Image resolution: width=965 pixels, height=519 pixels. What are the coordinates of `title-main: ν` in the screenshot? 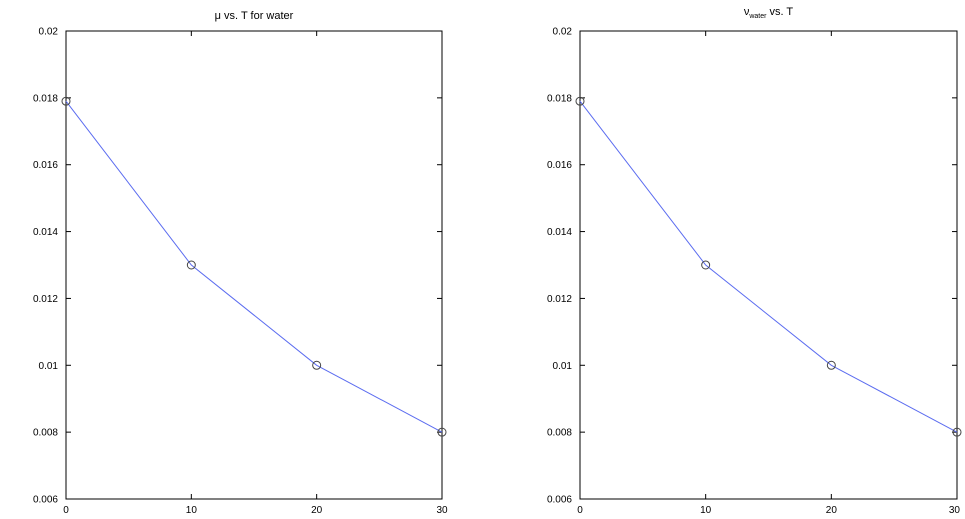 It's located at (747, 12).